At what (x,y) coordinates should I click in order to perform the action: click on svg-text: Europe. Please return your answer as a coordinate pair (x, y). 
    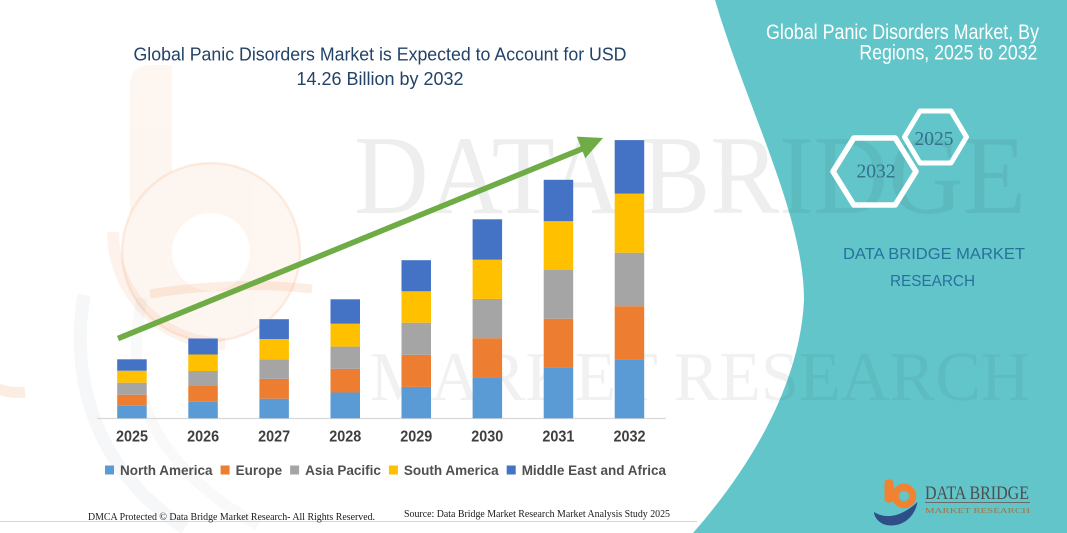
    Looking at the image, I should click on (259, 470).